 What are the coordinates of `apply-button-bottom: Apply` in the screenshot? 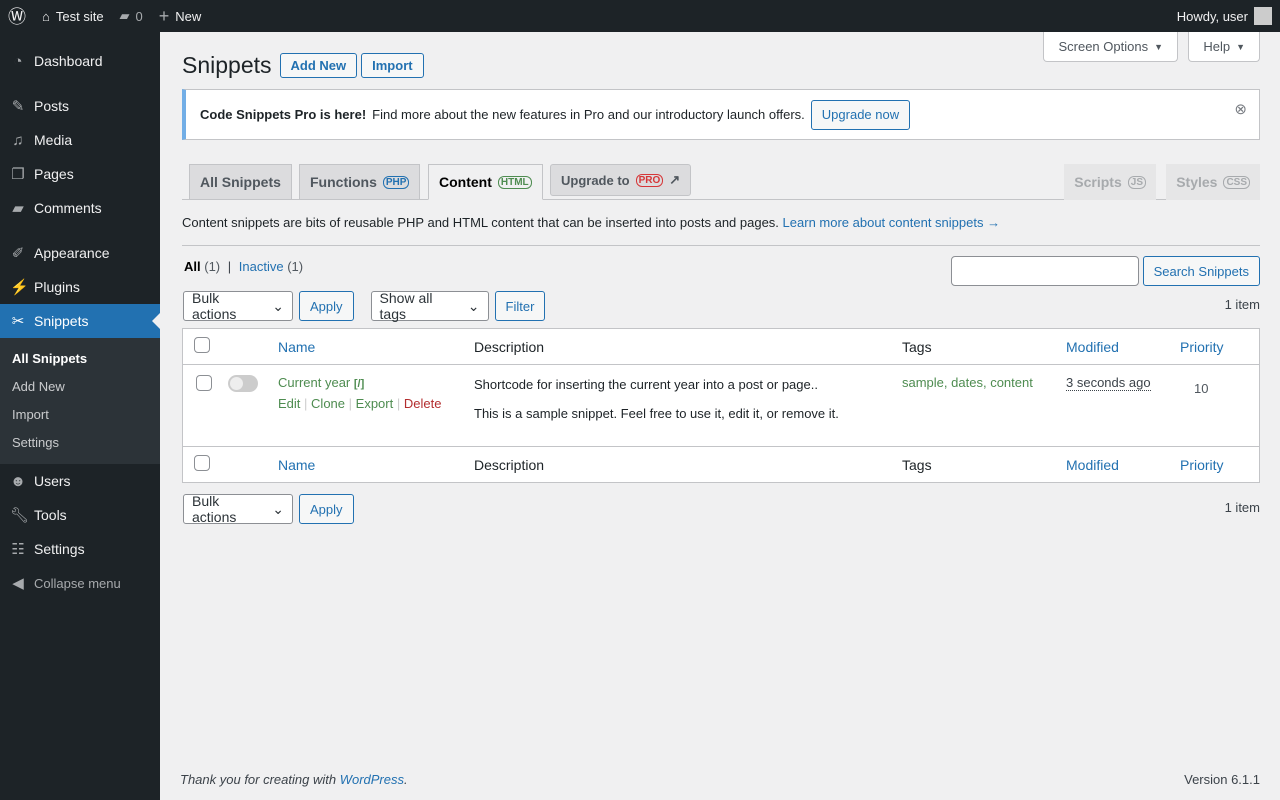 It's located at (326, 509).